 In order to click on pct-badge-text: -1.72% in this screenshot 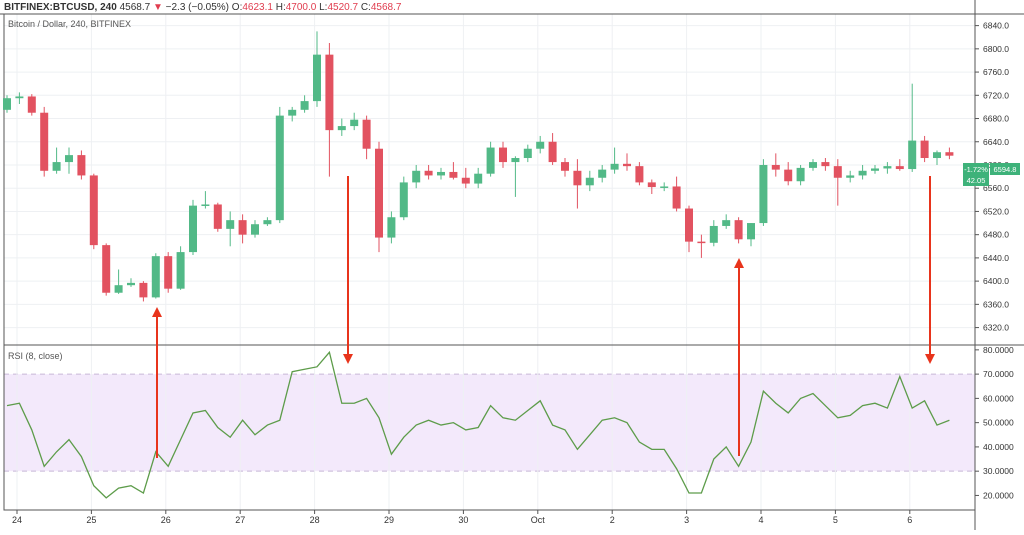, I will do `click(976, 169)`.